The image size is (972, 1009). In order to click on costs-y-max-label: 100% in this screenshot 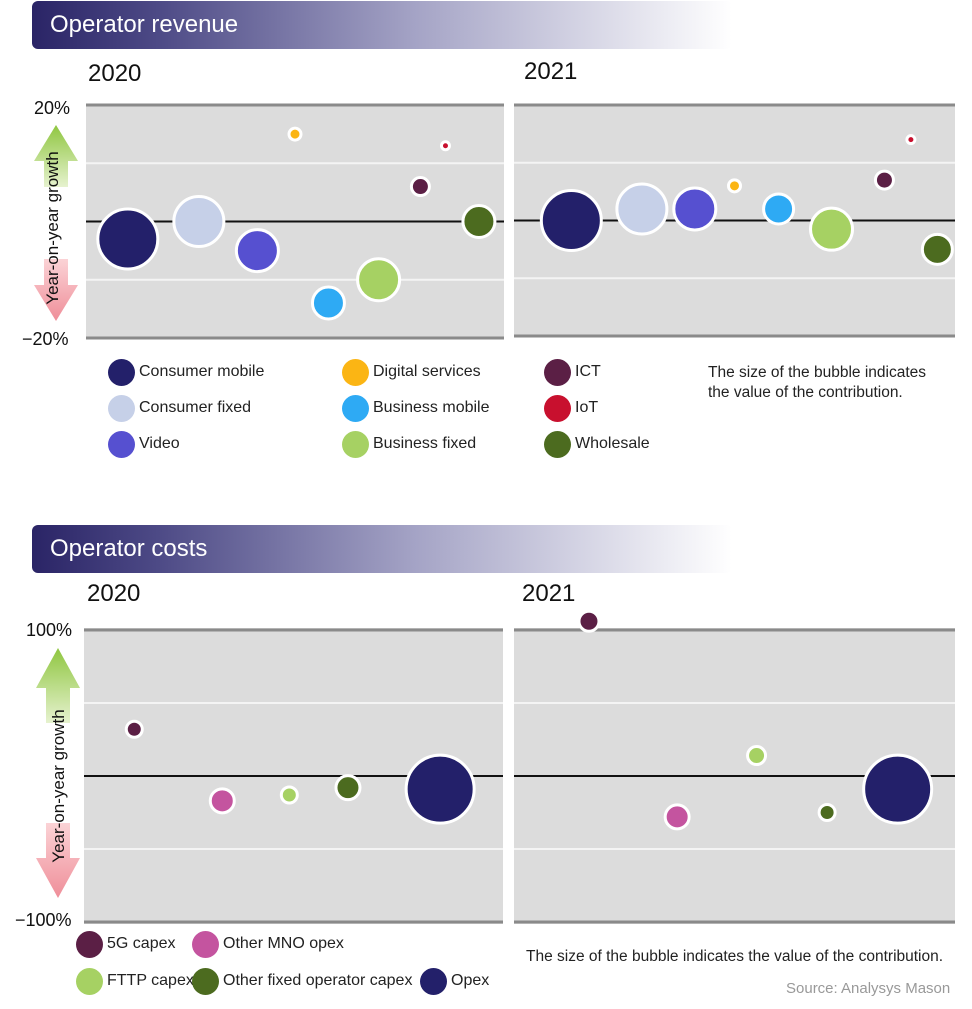, I will do `click(49, 630)`.